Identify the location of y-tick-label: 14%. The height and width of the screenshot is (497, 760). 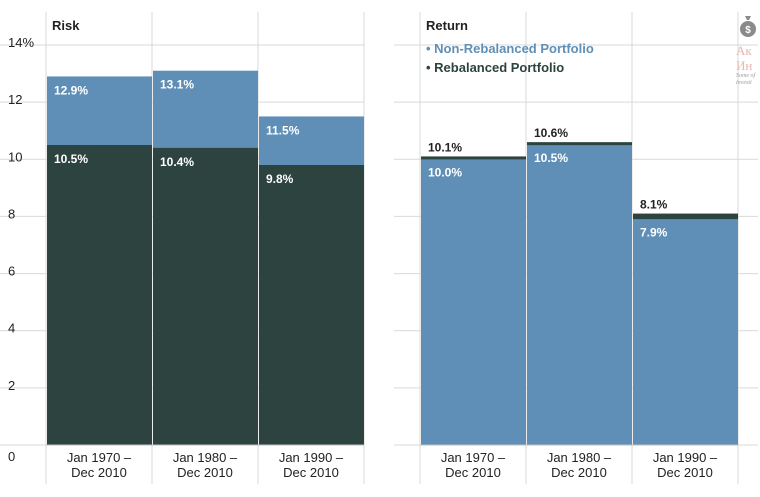
(21, 42).